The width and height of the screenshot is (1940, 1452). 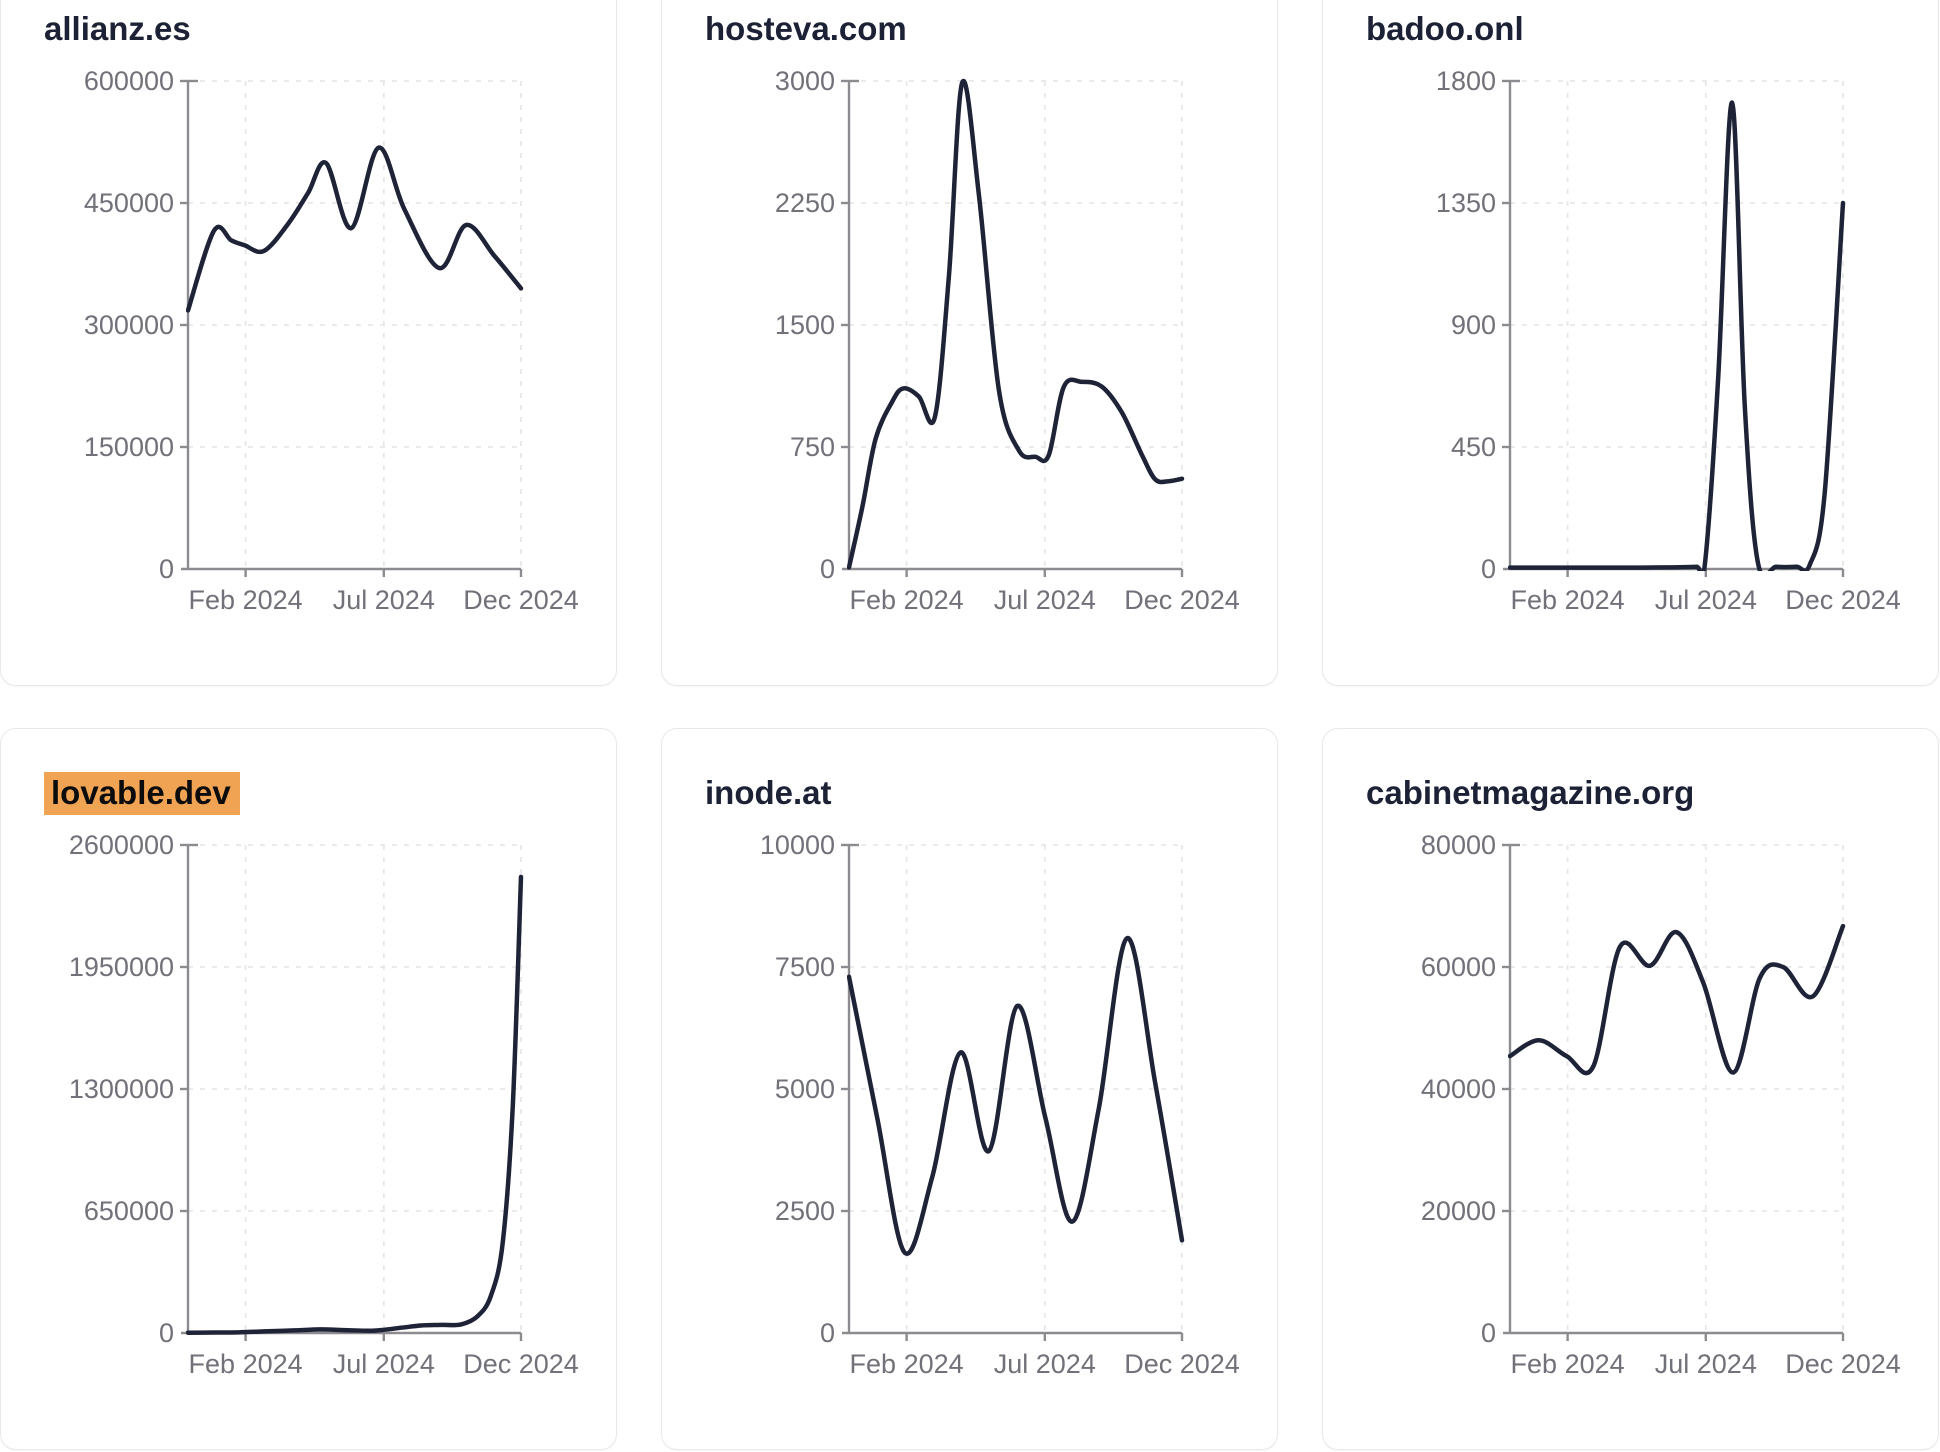 What do you see at coordinates (1642, 29) in the screenshot?
I see `page-title: badoo.onl` at bounding box center [1642, 29].